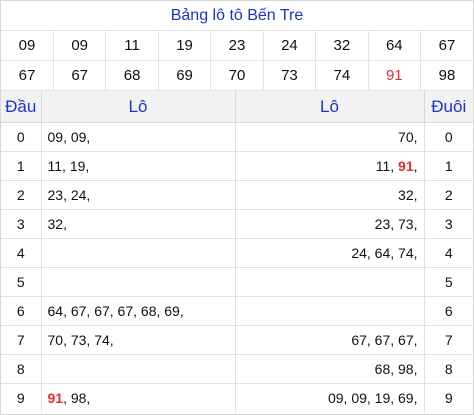  I want to click on number-cell: 70, so click(237, 75).